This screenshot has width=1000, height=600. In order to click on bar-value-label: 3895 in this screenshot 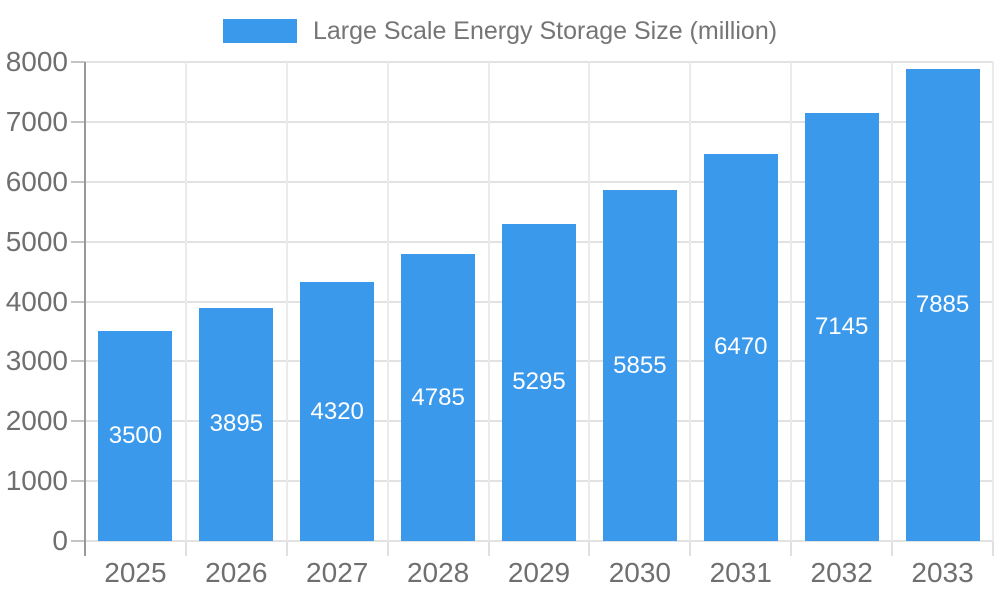, I will do `click(236, 424)`.